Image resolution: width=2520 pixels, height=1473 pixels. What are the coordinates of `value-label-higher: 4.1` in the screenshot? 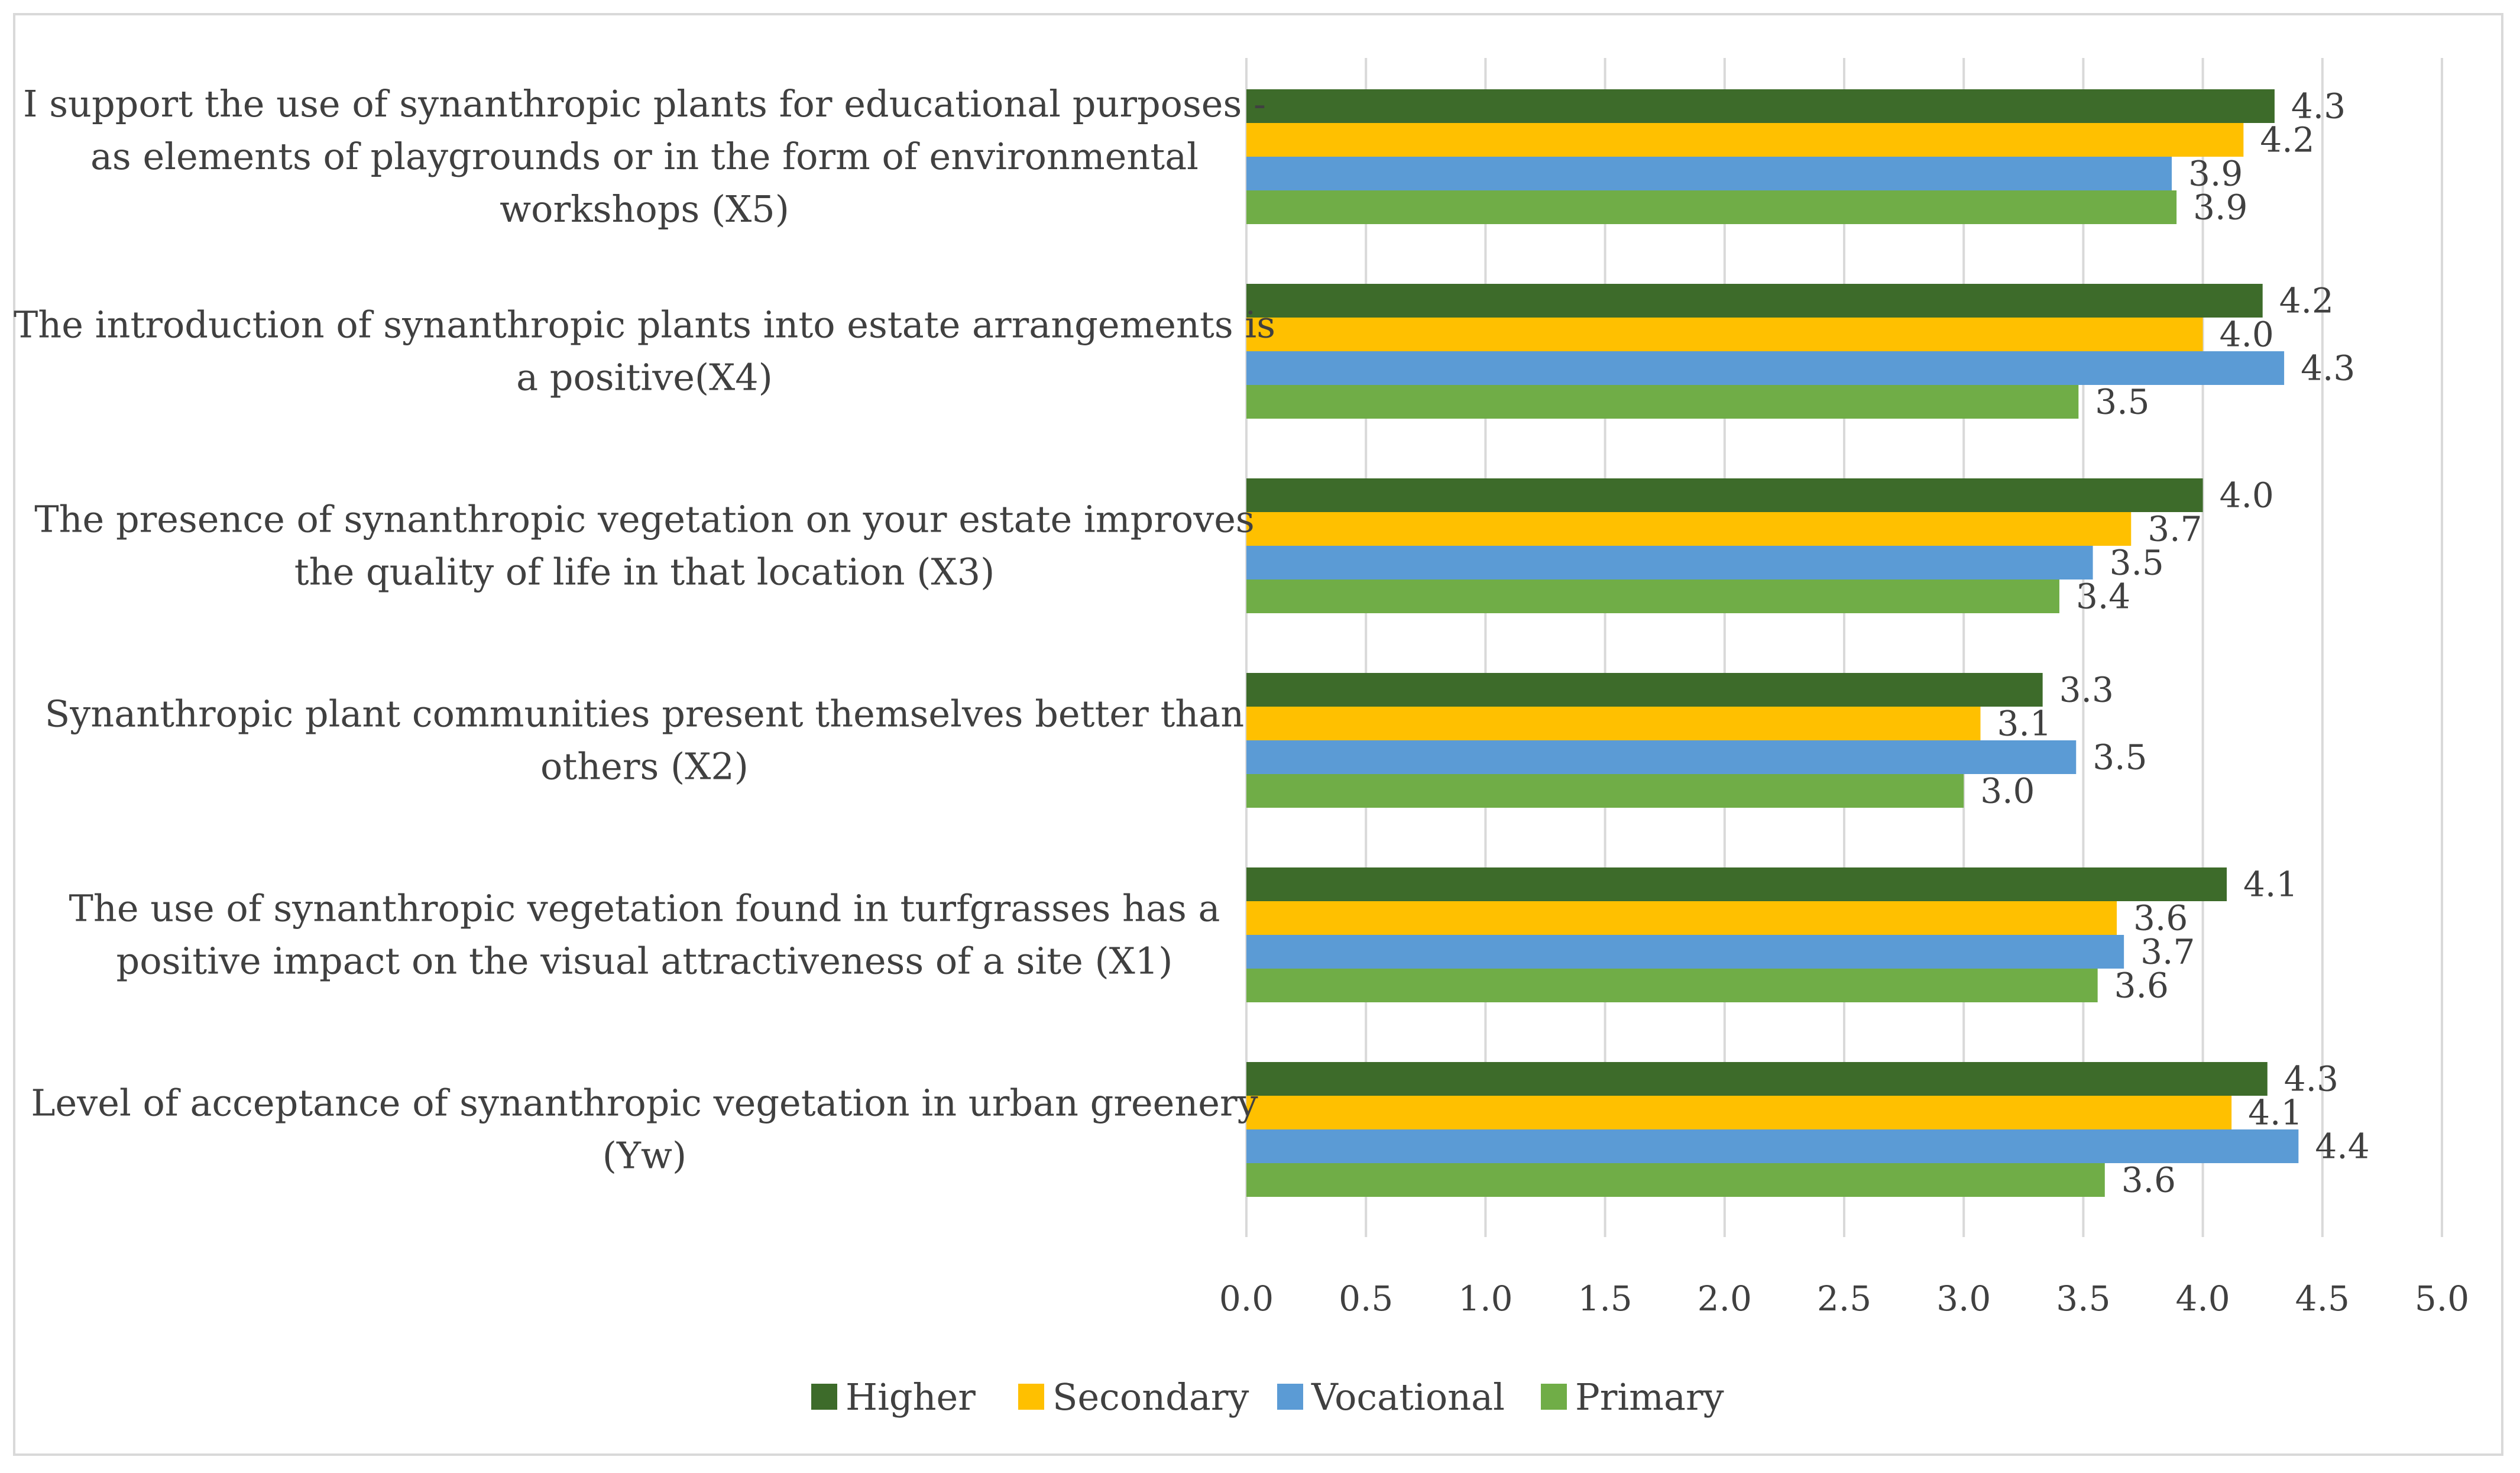 It's located at (2270, 885).